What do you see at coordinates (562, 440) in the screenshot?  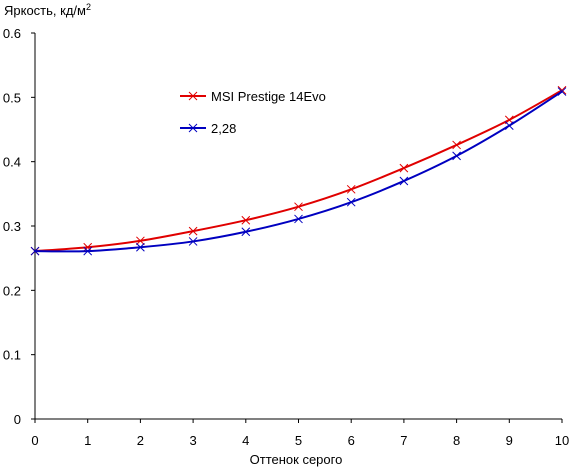 I see `x-tick-label: 10` at bounding box center [562, 440].